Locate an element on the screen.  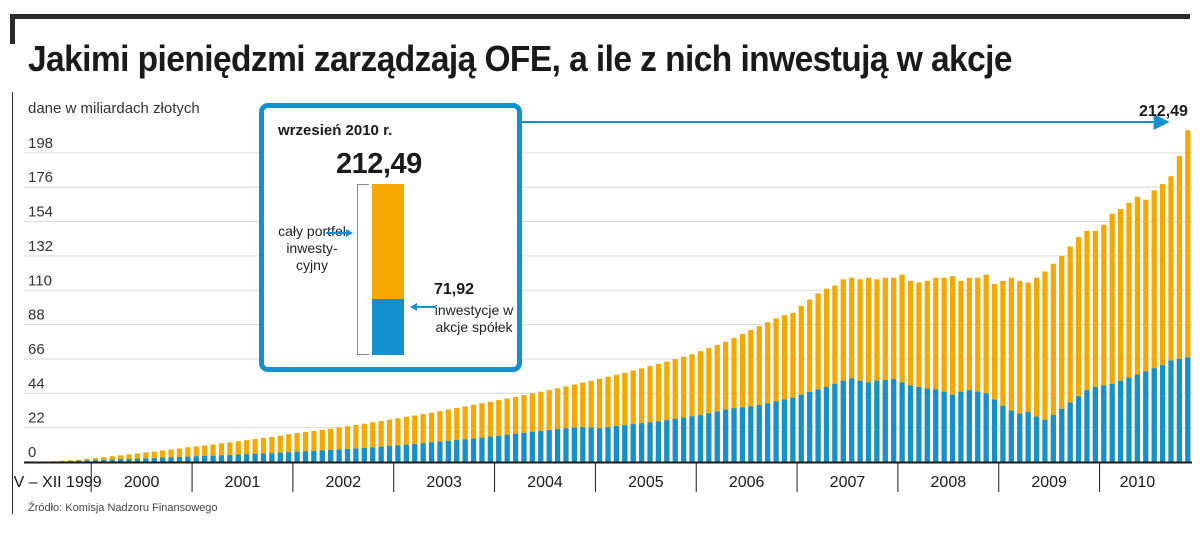
x-tick-label: V – XII 1999 is located at coordinates (58, 482).